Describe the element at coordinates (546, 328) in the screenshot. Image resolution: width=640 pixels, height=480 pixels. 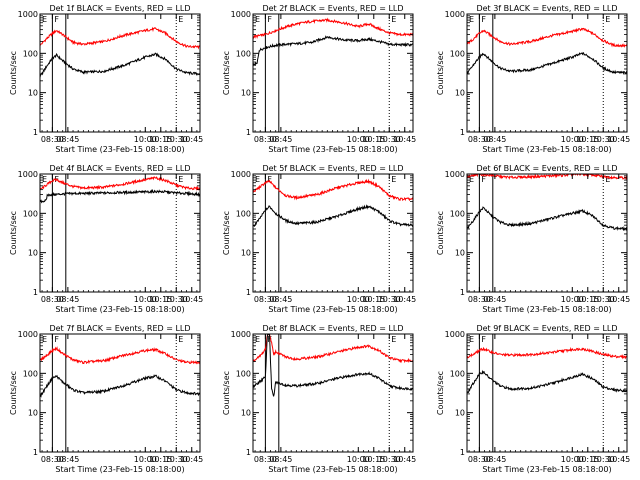
I see `plot-title: Det 9f BLACK = Events, RED = LLD` at that location.